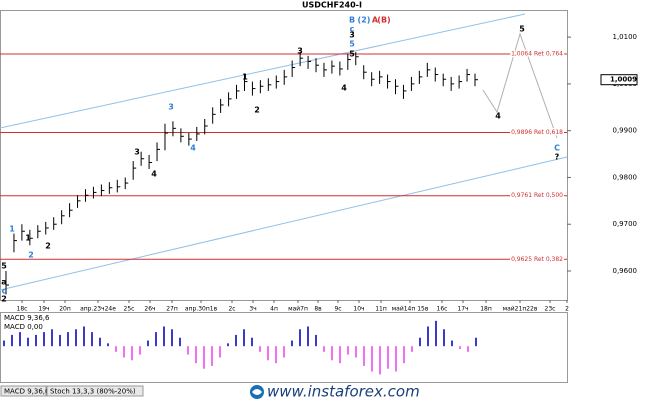 The width and height of the screenshot is (665, 407). Describe the element at coordinates (337, 309) in the screenshot. I see `x-tick-label: 9c` at that location.